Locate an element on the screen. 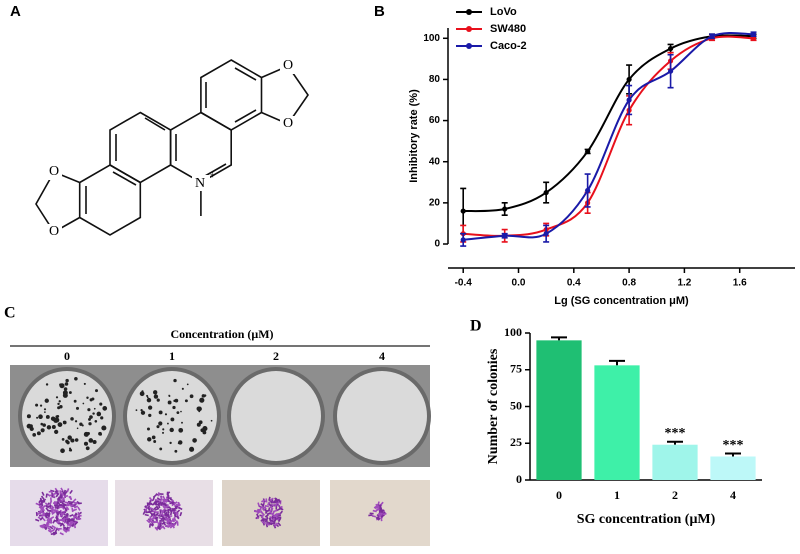  micrographs is located at coordinates (220, 513).